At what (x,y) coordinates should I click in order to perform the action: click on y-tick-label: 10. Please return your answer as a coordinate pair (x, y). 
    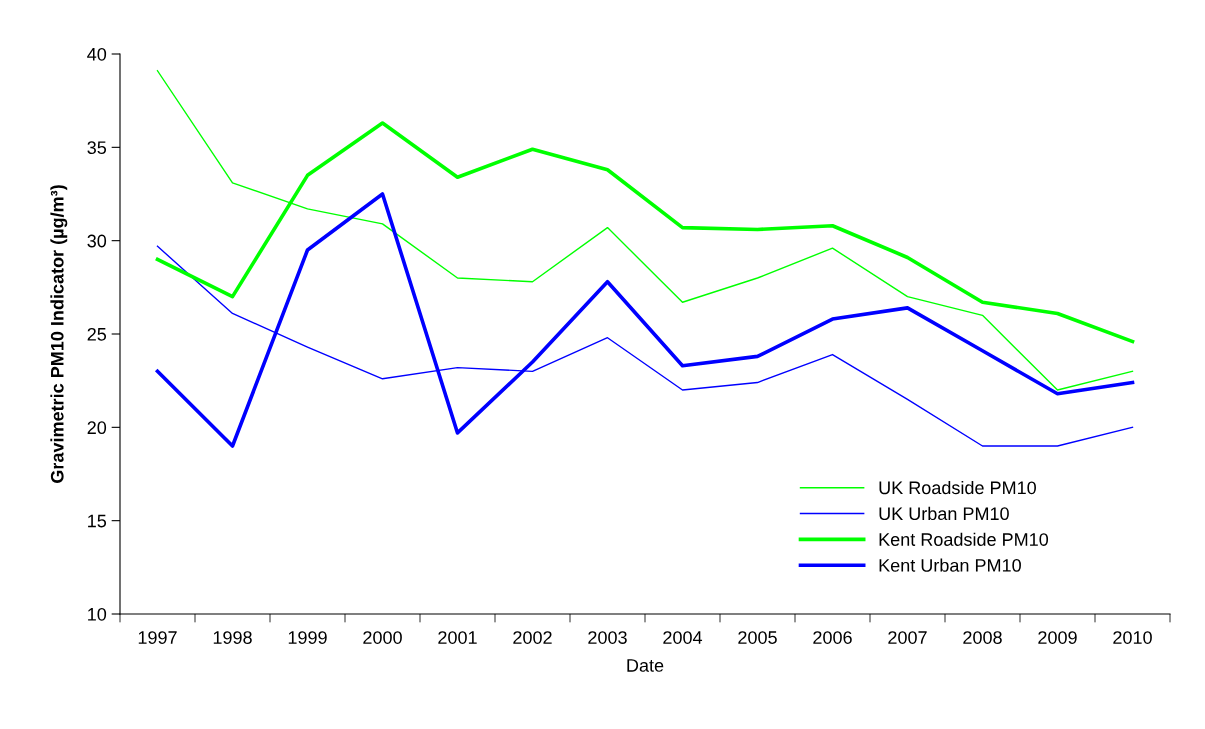
    Looking at the image, I should click on (97, 614).